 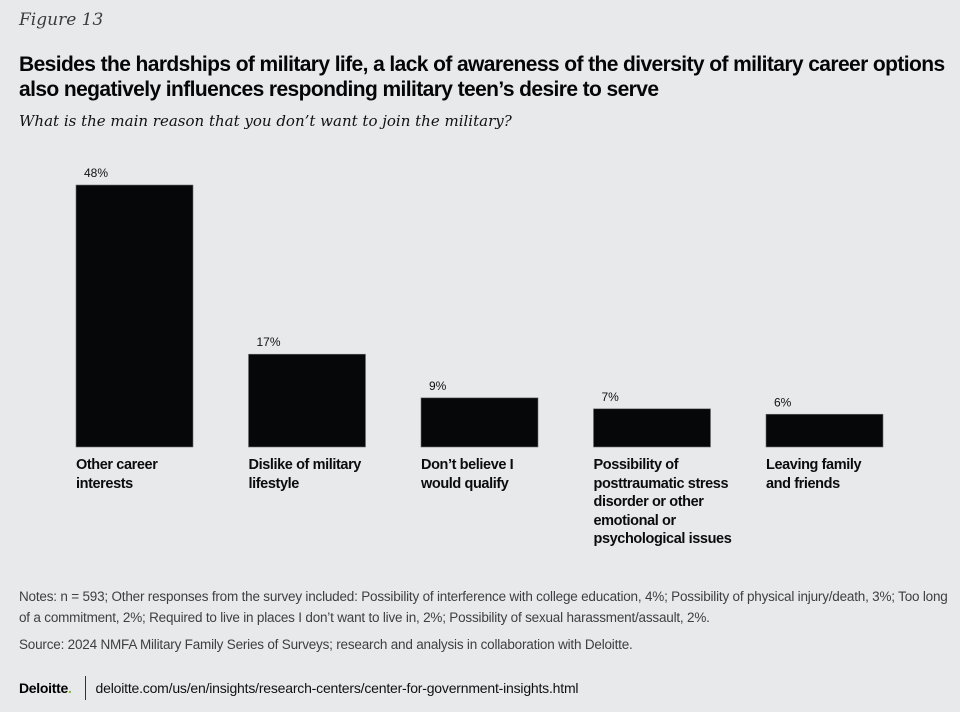 I want to click on category-label-line: disorder or other, so click(x=648, y=502).